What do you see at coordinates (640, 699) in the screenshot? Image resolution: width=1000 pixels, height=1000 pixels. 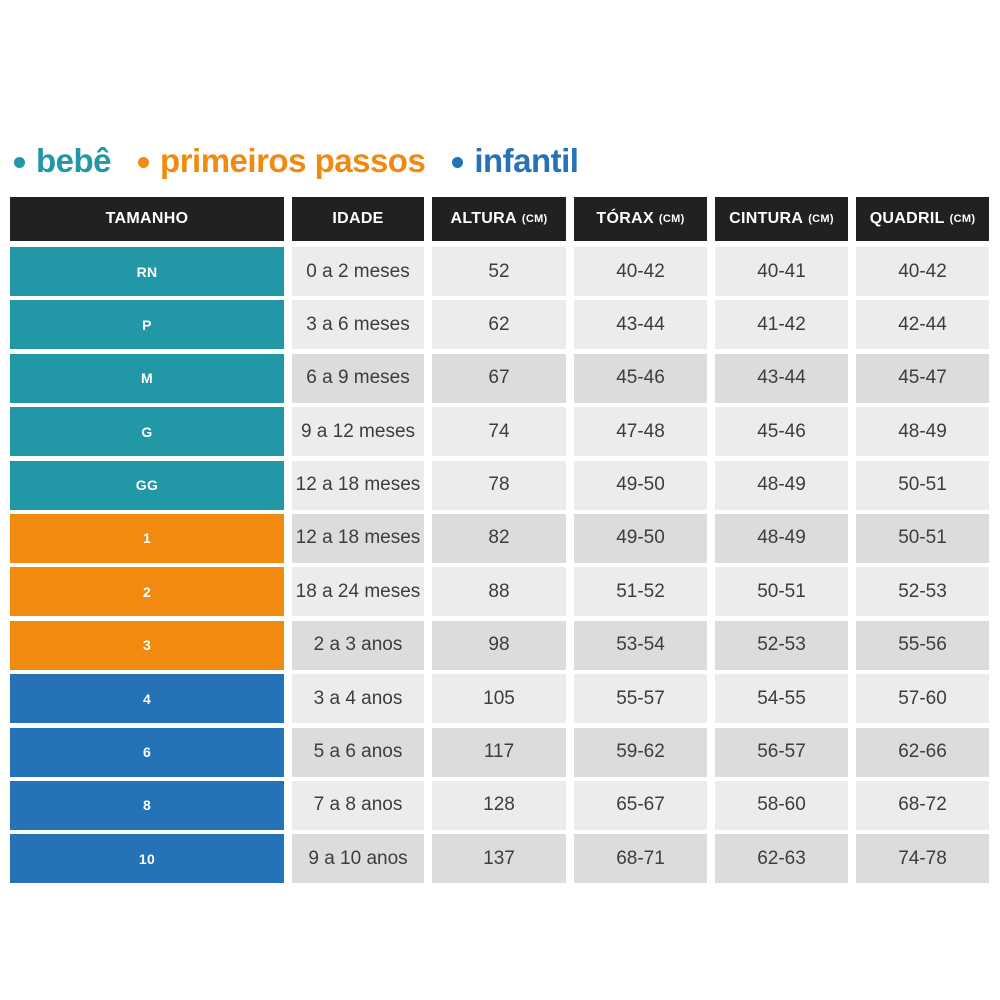 I see `torax-cell: 55-57` at bounding box center [640, 699].